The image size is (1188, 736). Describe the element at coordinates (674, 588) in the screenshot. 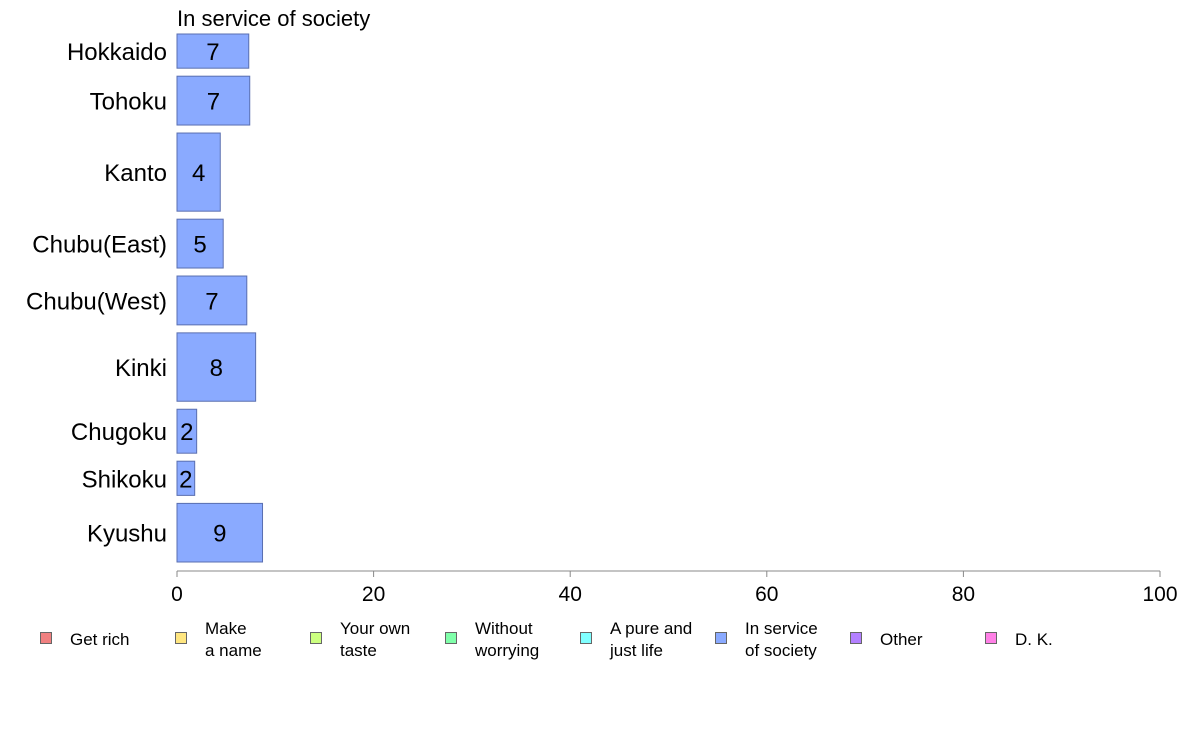

I see `x-axis: 0 20 40 60 80 100` at that location.